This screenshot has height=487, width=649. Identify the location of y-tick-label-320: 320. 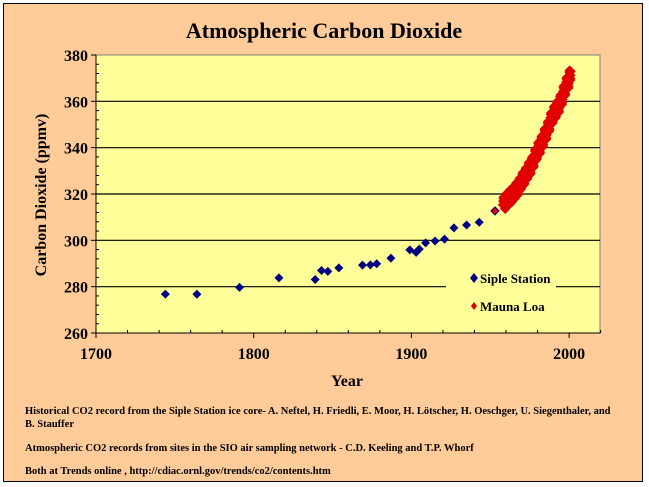
(76, 195).